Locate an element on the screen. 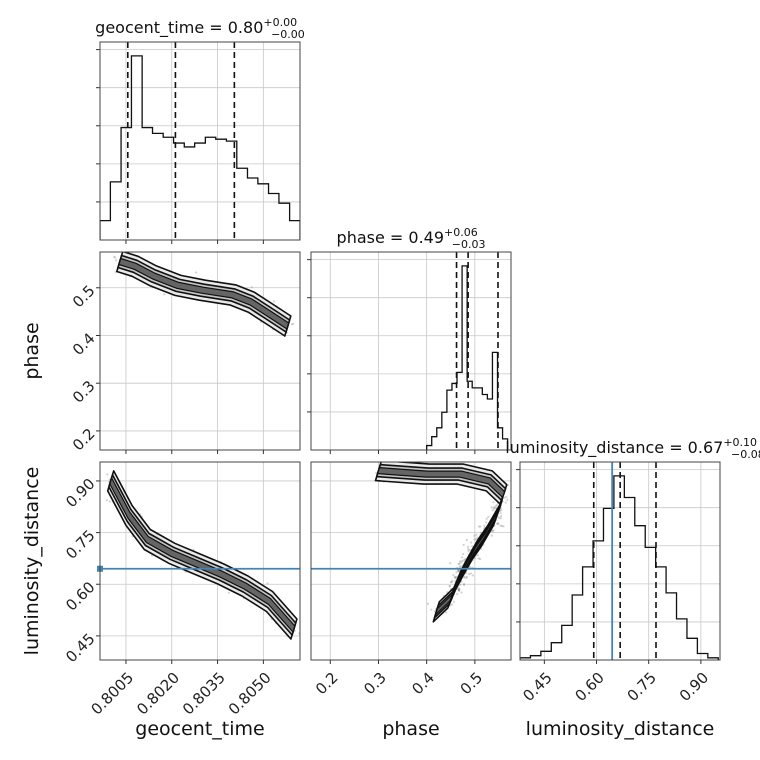 The height and width of the screenshot is (760, 760). diag-panel-geocent_time is located at coordinates (198, 142).